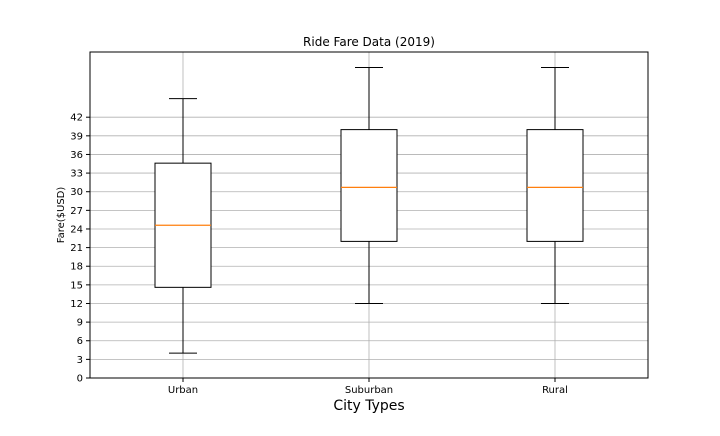  Describe the element at coordinates (80, 341) in the screenshot. I see `y-tick-label: 6` at that location.